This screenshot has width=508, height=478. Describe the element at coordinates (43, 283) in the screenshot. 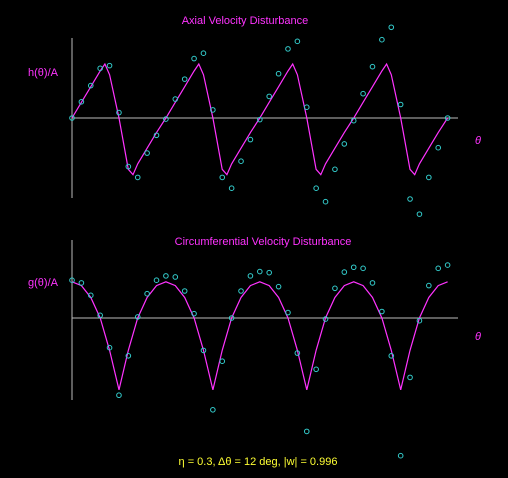

I see `y-axis-label: g(θ)/A` at that location.